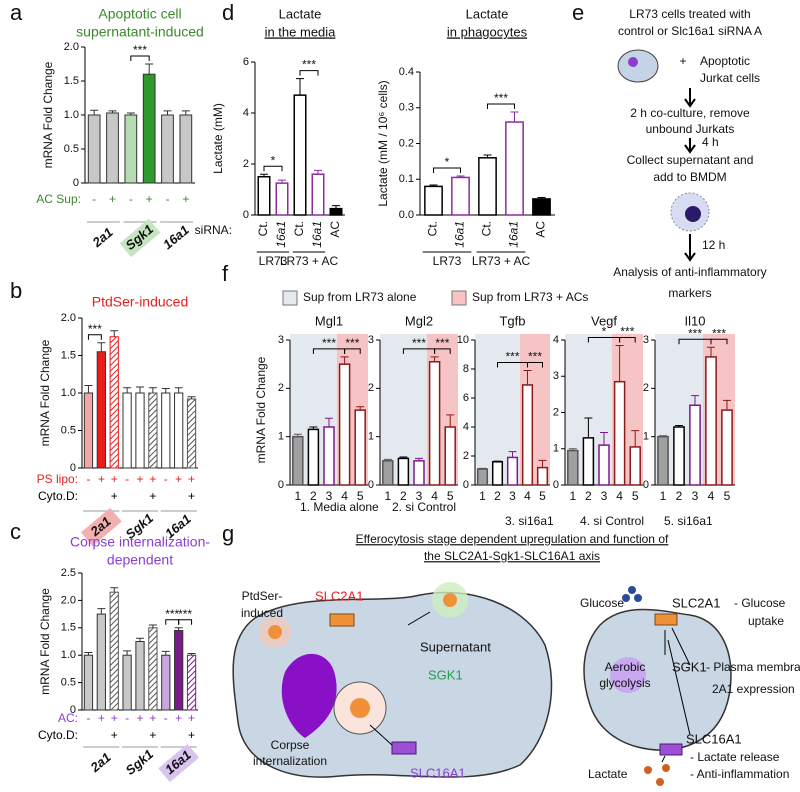 This screenshot has height=792, width=800. What do you see at coordinates (139, 761) in the screenshot?
I see `group-label: Sgk1` at bounding box center [139, 761].